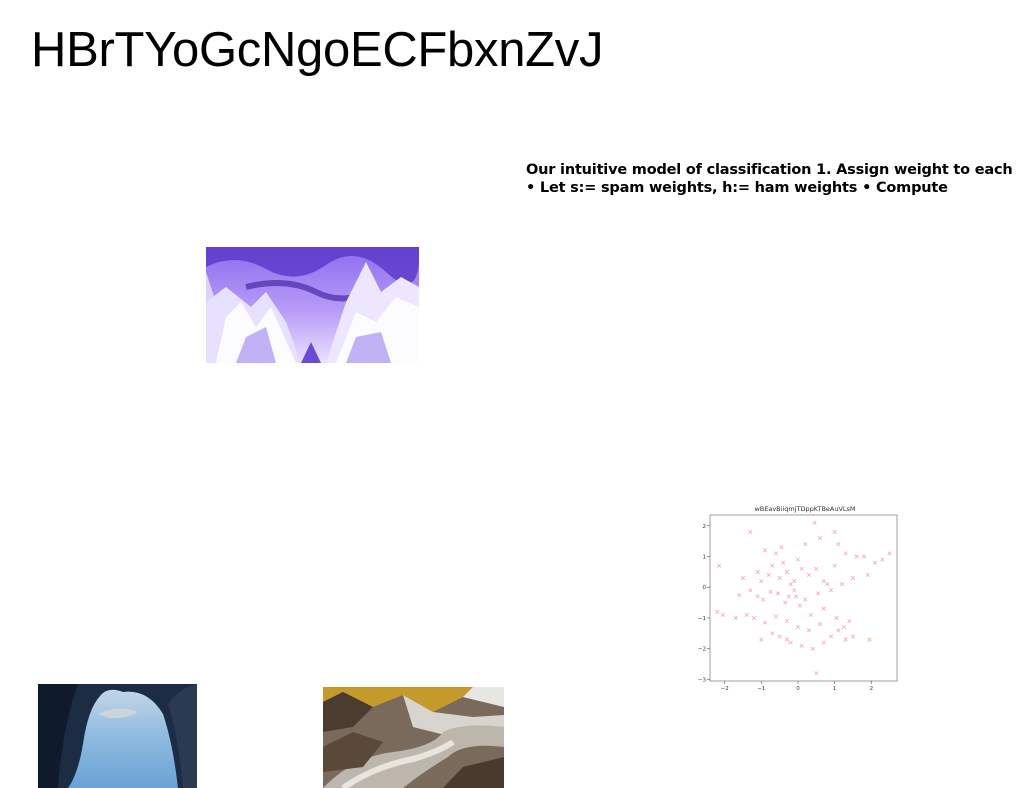 This screenshot has width=1024, height=788. Describe the element at coordinates (835, 688) in the screenshot. I see `x-tick-label: 1` at that location.